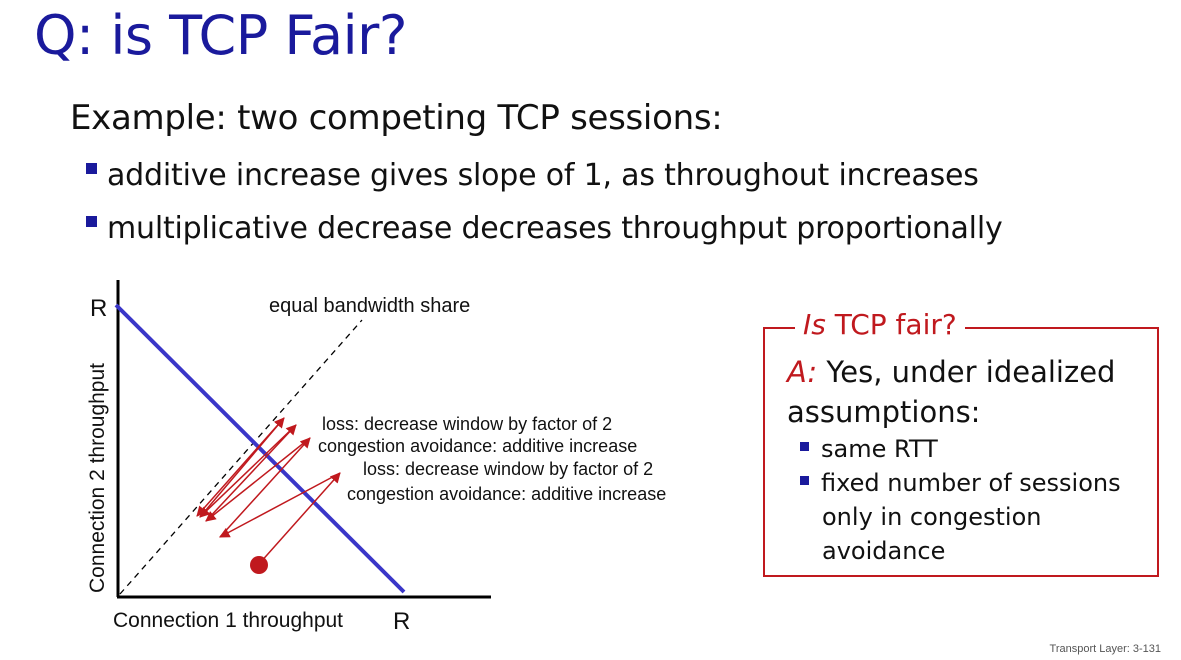 The height and width of the screenshot is (660, 1181). What do you see at coordinates (879, 449) in the screenshot?
I see `box-item-text: same RTT` at bounding box center [879, 449].